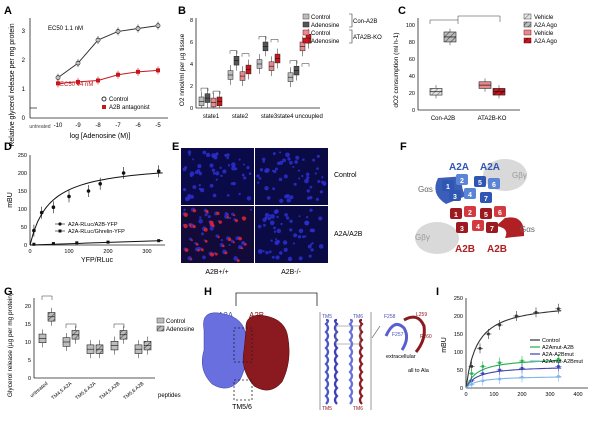  Describe the element at coordinates (12, 84) in the screenshot. I see `panel-a-ylabel: Relative glycerol release per mg protein` at that location.